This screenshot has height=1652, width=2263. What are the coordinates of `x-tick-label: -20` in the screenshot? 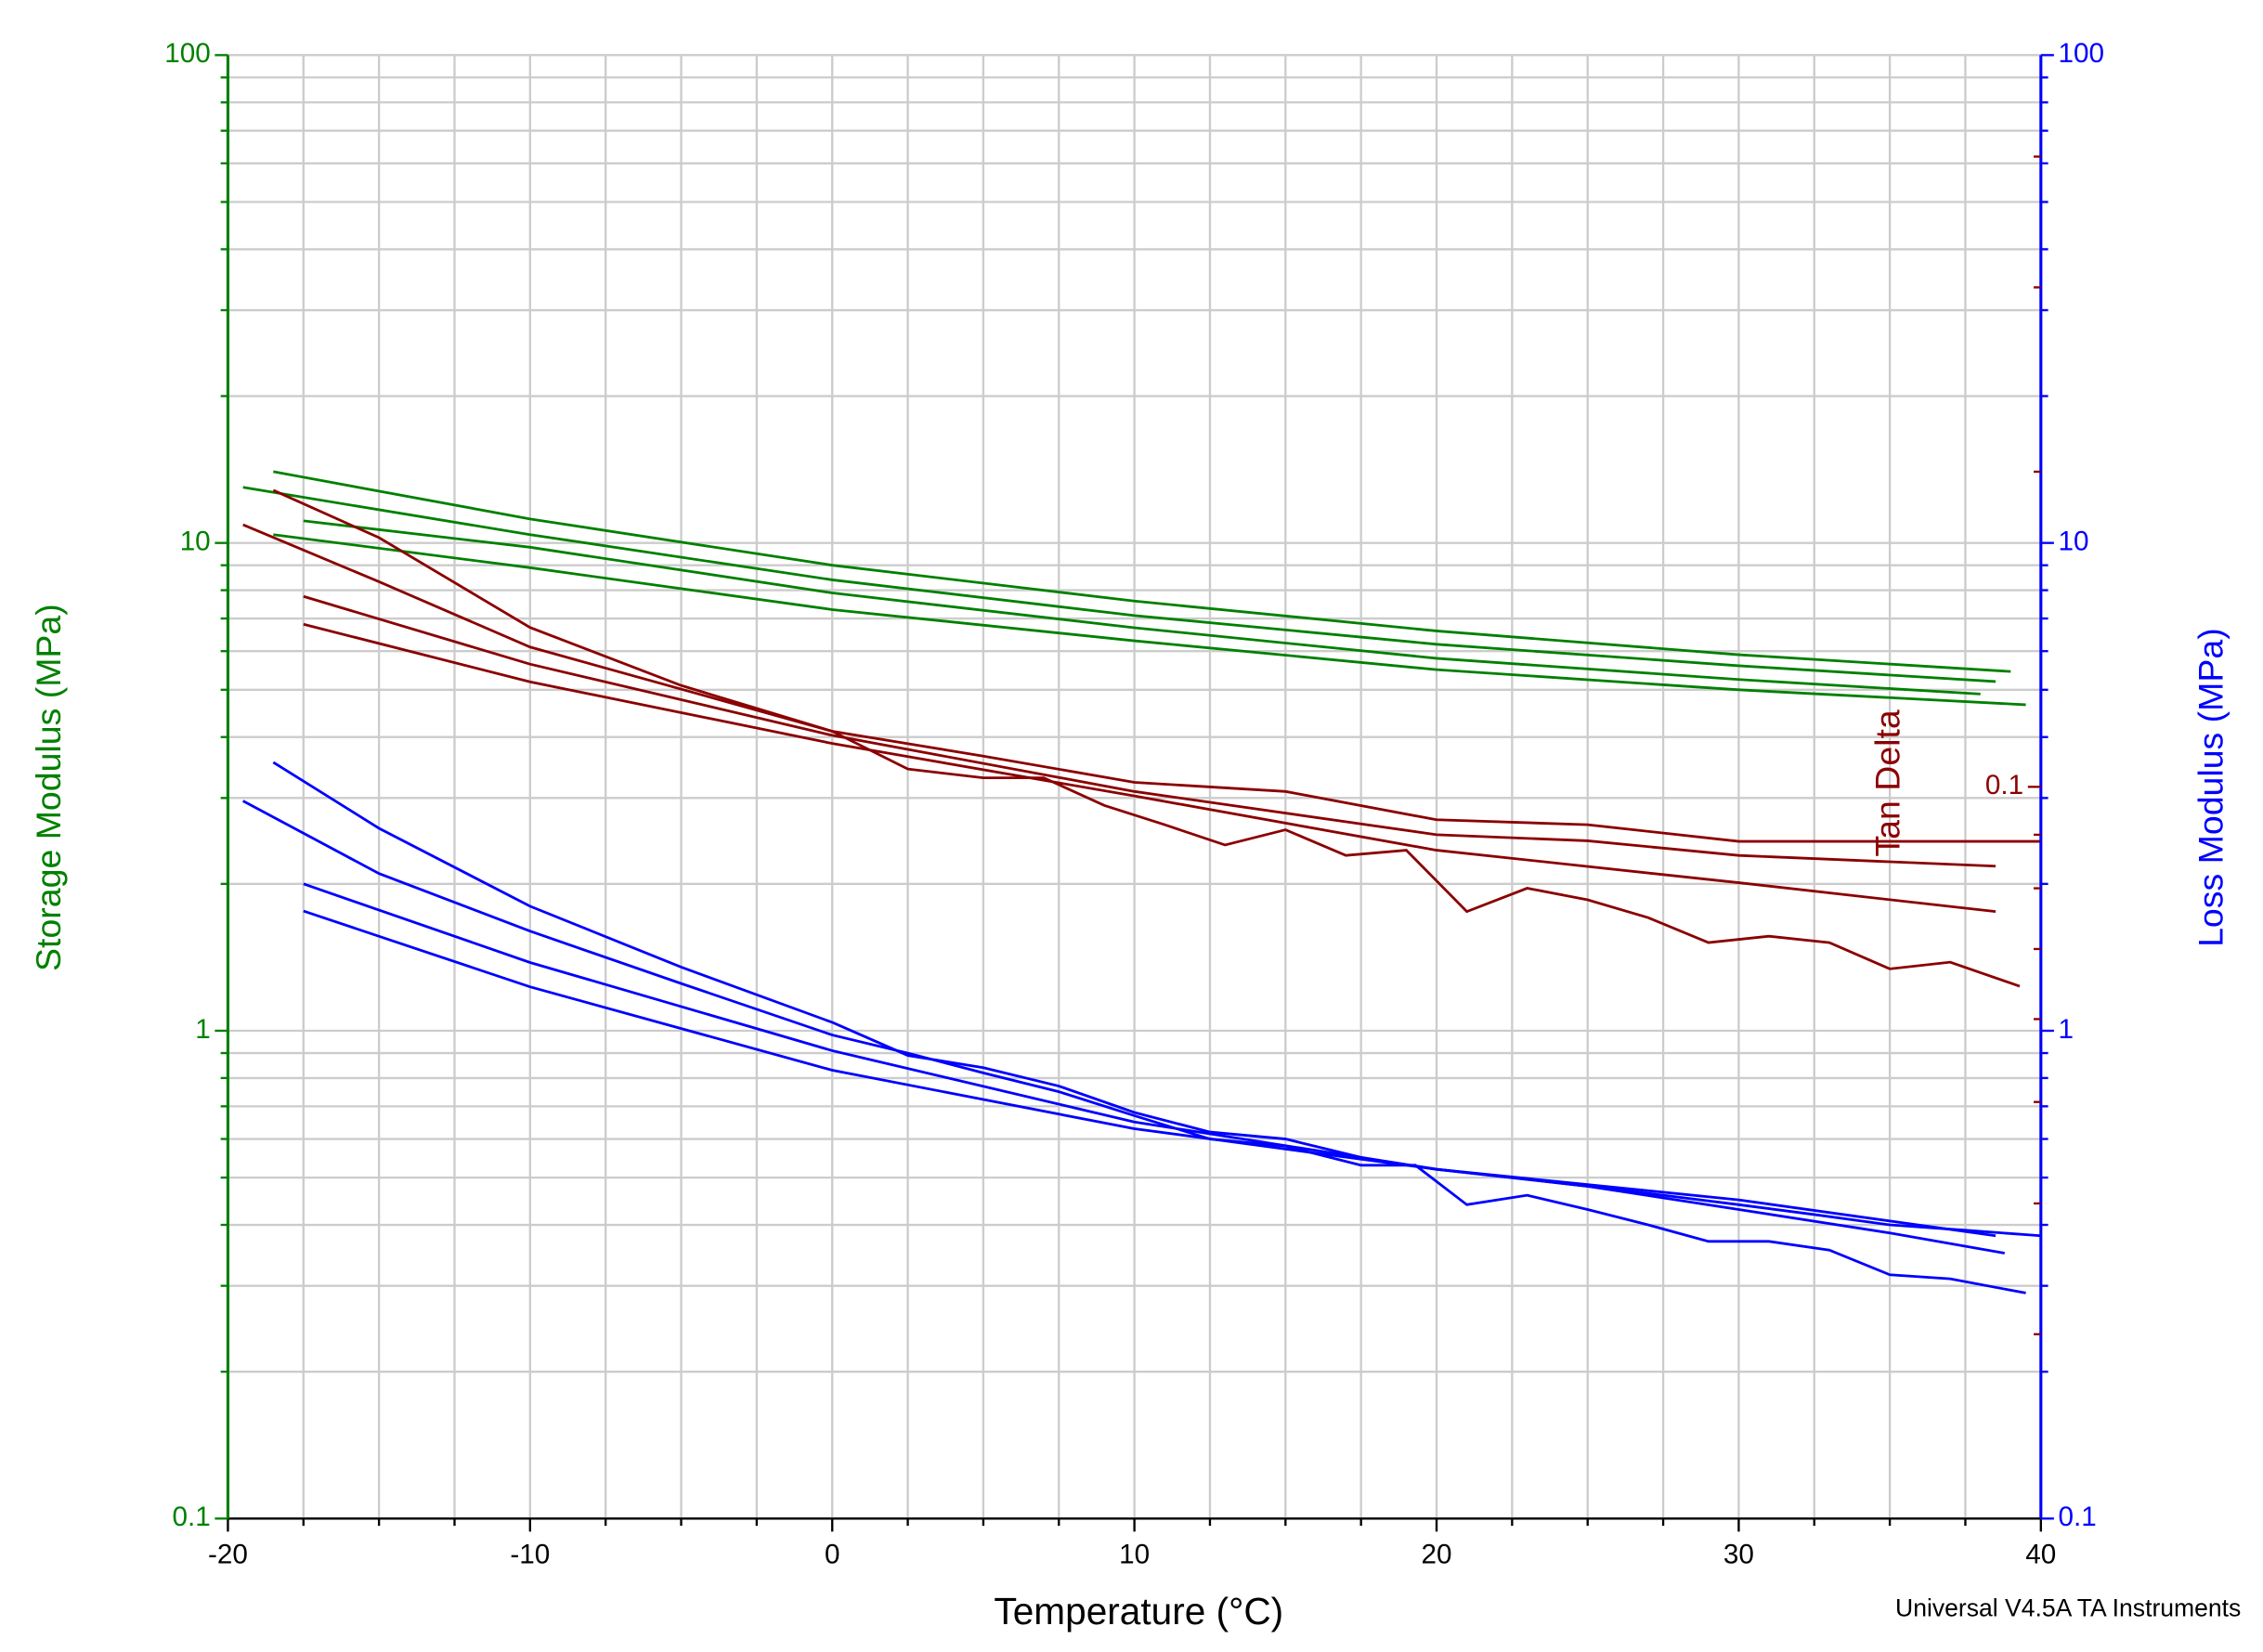 It's located at (228, 1555).